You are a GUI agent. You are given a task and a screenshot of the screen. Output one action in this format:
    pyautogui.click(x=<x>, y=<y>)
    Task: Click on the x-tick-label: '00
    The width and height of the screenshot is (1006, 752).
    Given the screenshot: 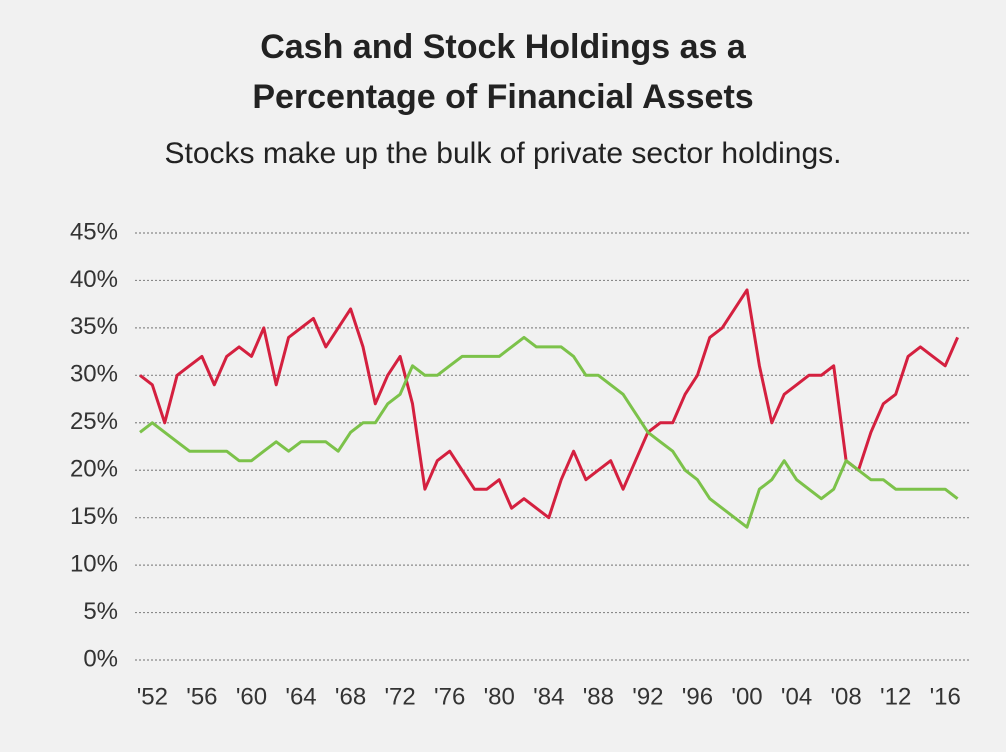 What is the action you would take?
    pyautogui.click(x=746, y=696)
    